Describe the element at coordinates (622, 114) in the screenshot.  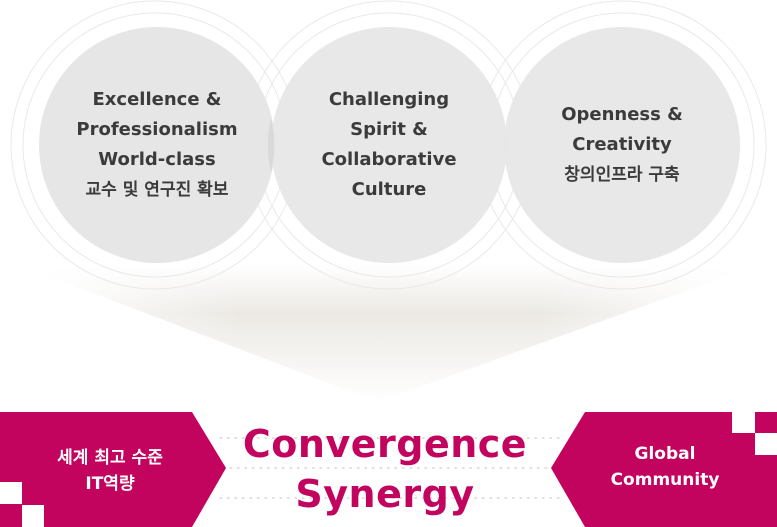
I see `value-3-line-1: Openness &` at that location.